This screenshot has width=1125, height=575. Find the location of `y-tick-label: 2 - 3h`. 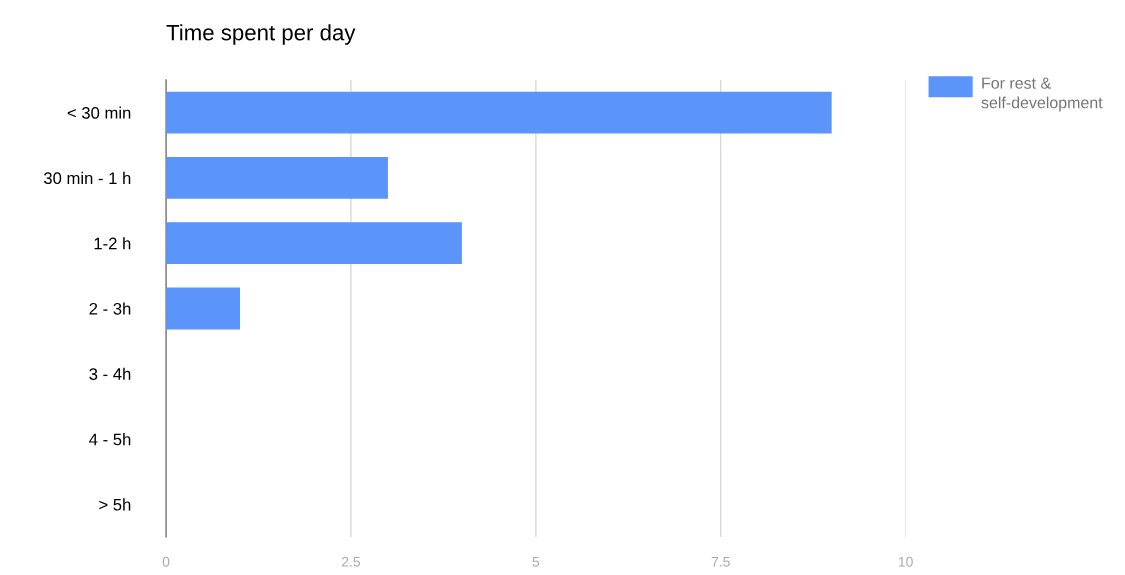

y-tick-label: 2 - 3h is located at coordinates (110, 308).